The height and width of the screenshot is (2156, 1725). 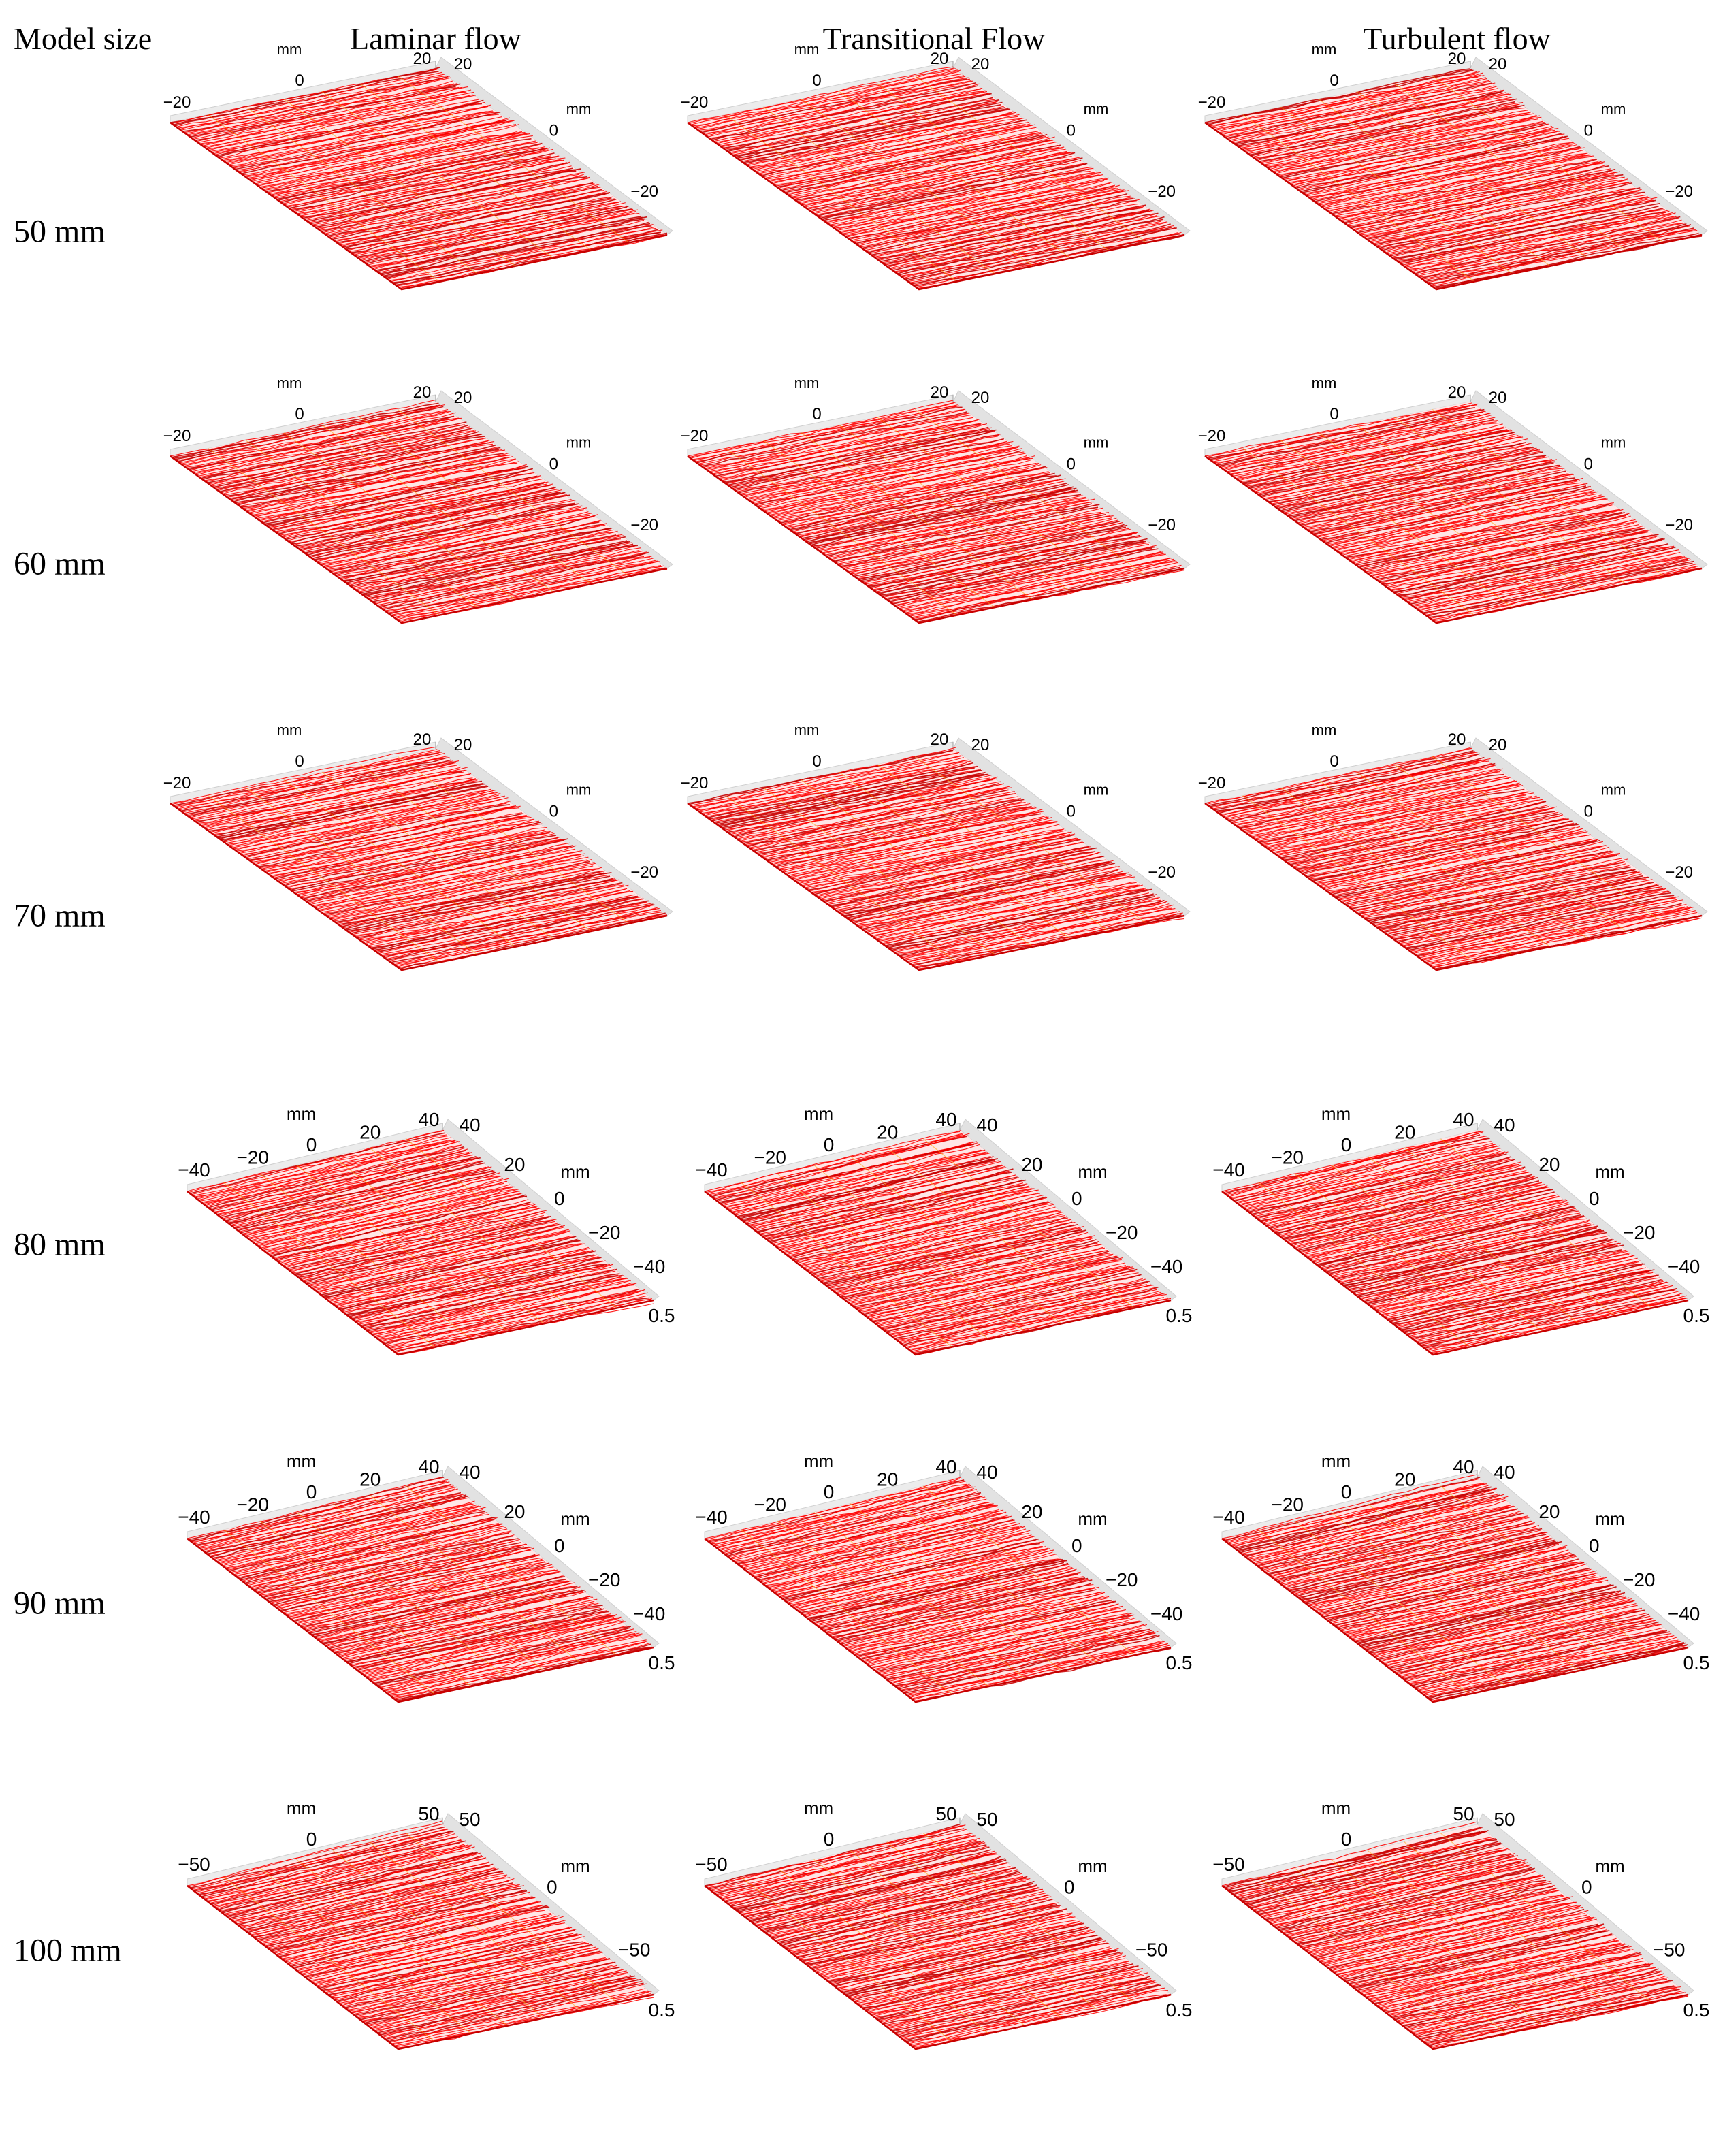 I want to click on y-axis-tick: −40, so click(x=1167, y=1614).